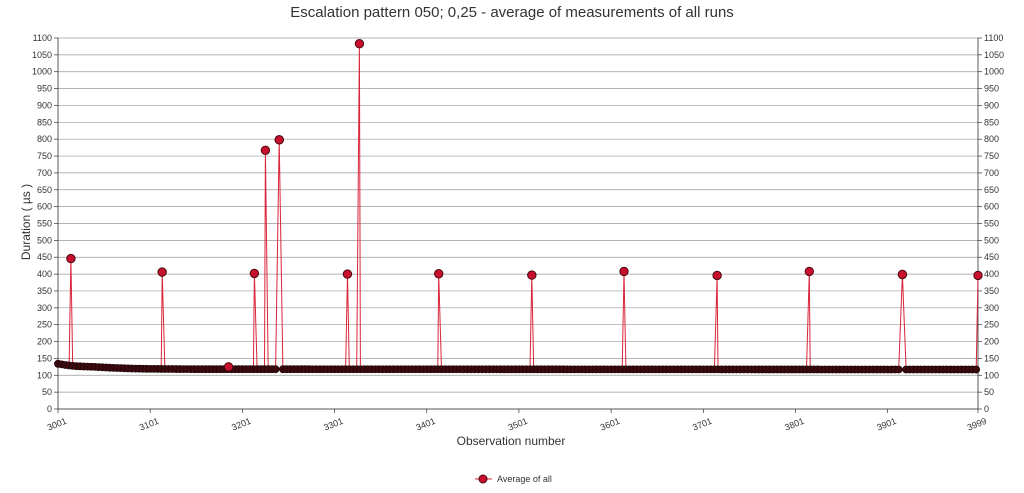 This screenshot has width=1024, height=493. Describe the element at coordinates (511, 441) in the screenshot. I see `x-axis-label: Observation number` at that location.